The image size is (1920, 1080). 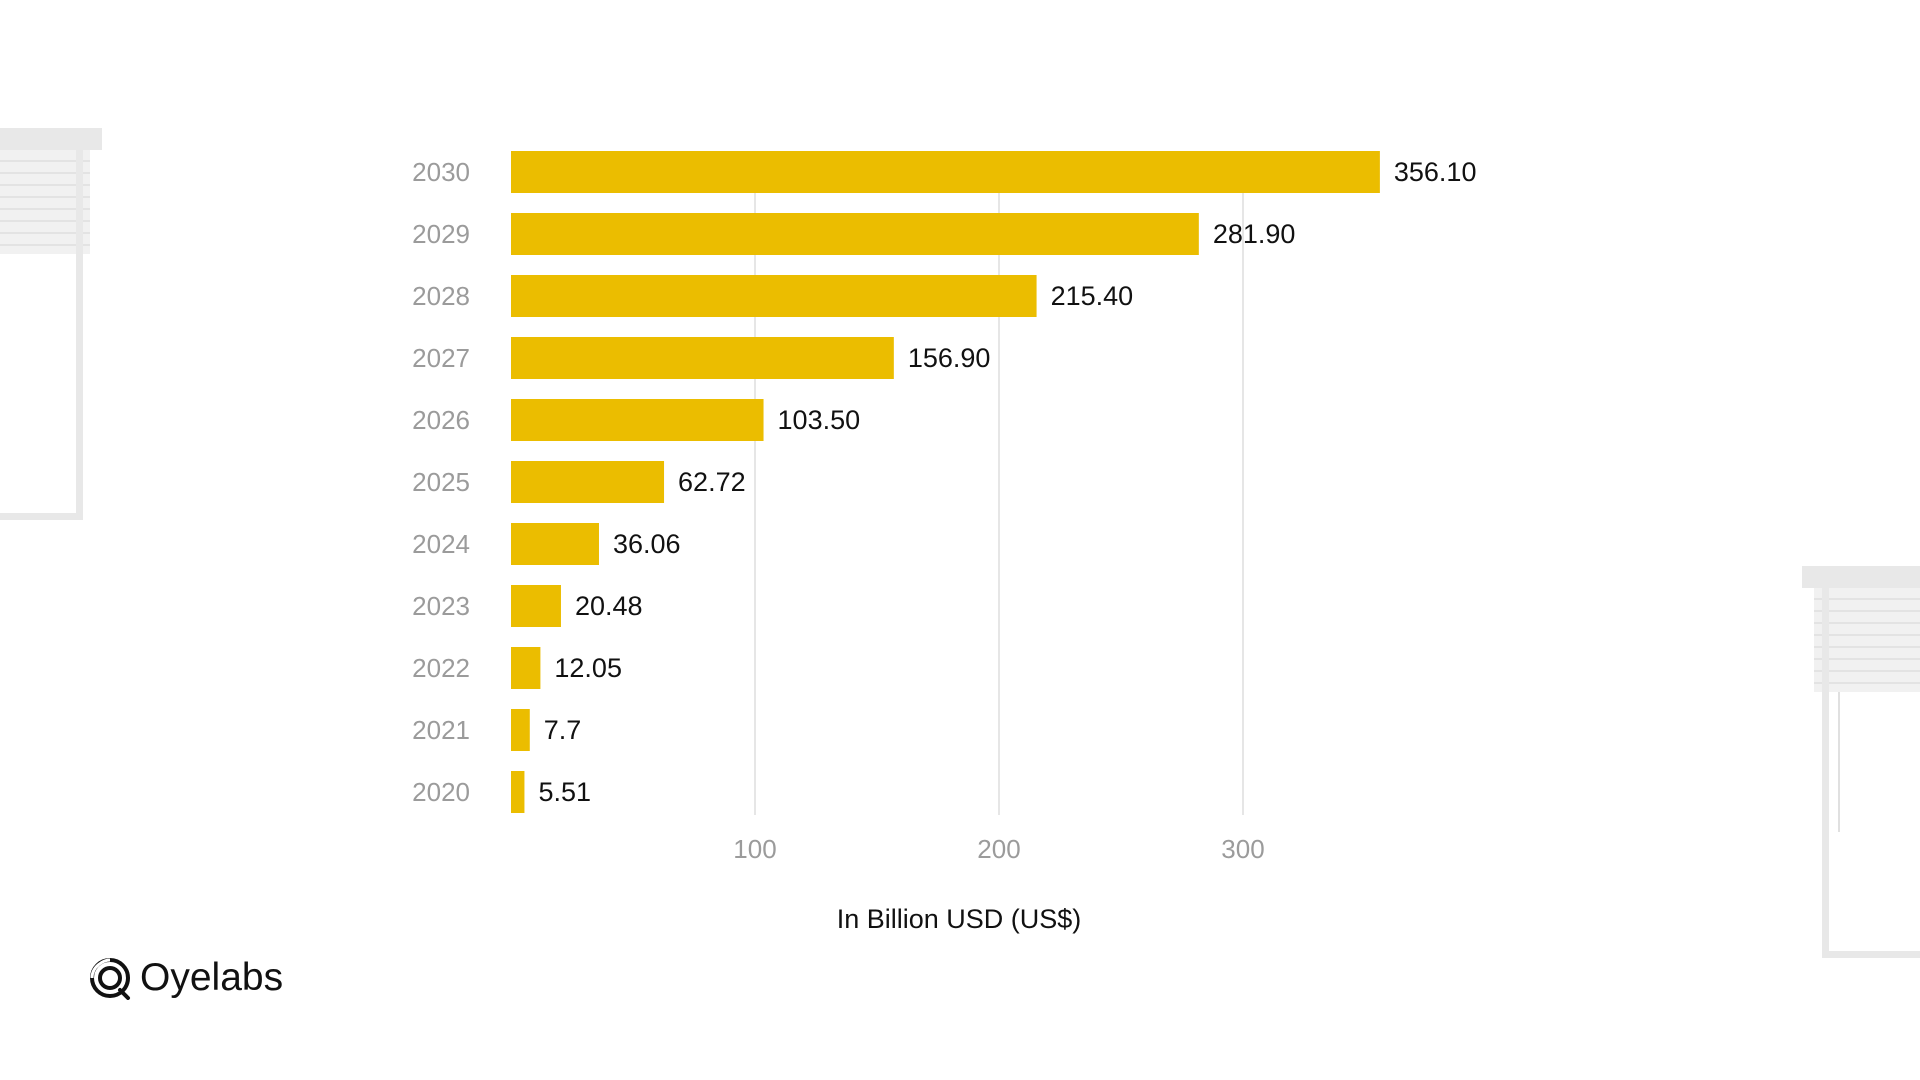 I want to click on value-label: 281.90, so click(x=1254, y=234).